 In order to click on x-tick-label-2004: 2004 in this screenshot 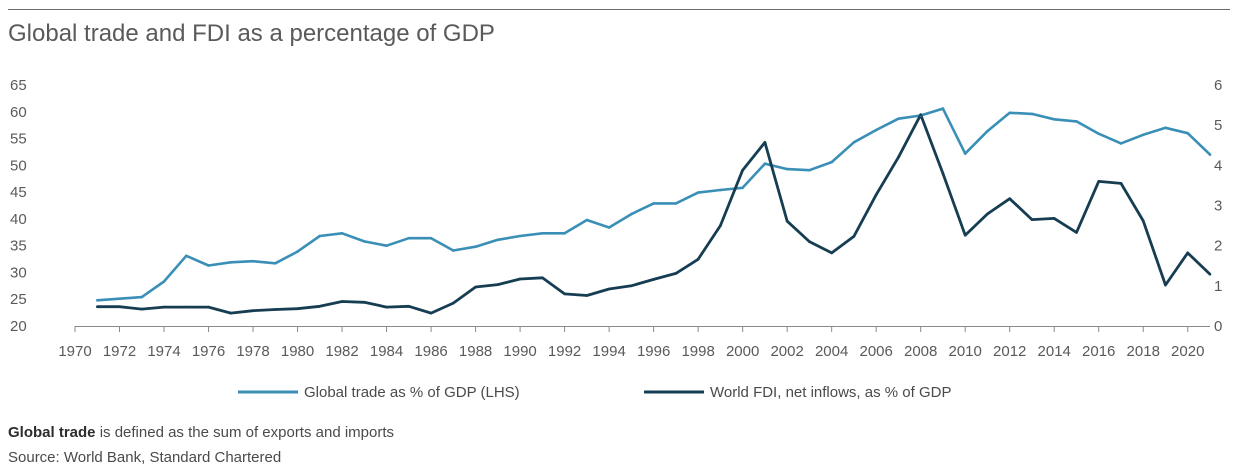, I will do `click(831, 351)`.